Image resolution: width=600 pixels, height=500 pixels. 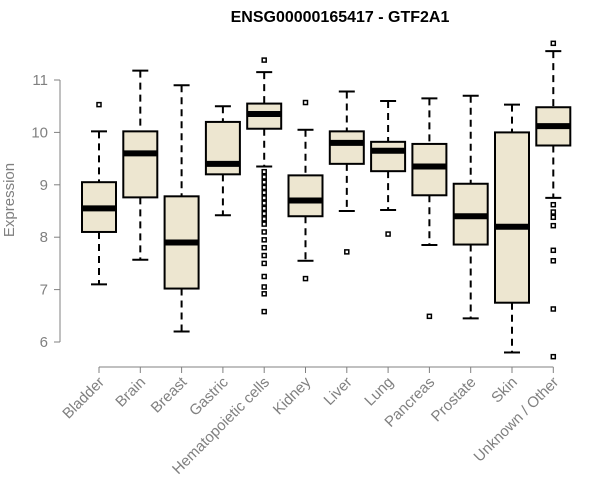 What do you see at coordinates (553, 200) in the screenshot?
I see `box-unknown-other` at bounding box center [553, 200].